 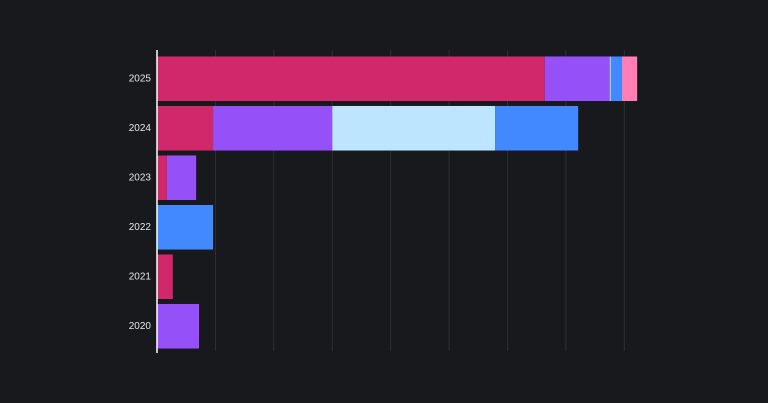 What do you see at coordinates (140, 128) in the screenshot?
I see `y-tick-label: 2024` at bounding box center [140, 128].